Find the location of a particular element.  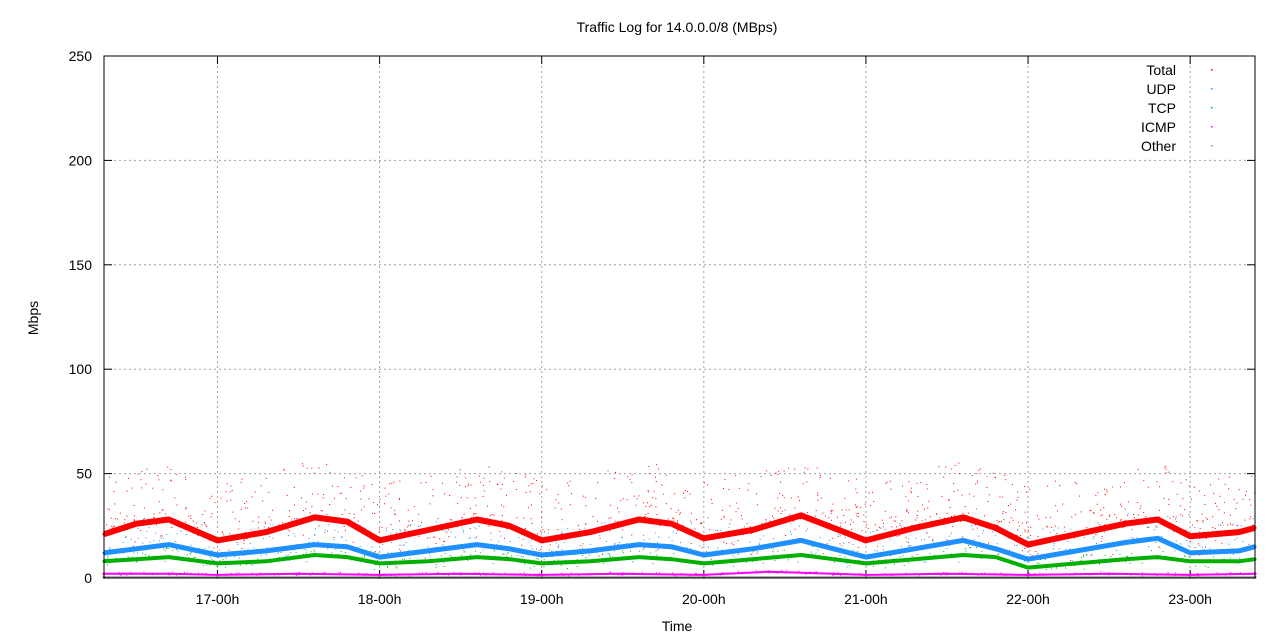

series-total is located at coordinates (679, 530).